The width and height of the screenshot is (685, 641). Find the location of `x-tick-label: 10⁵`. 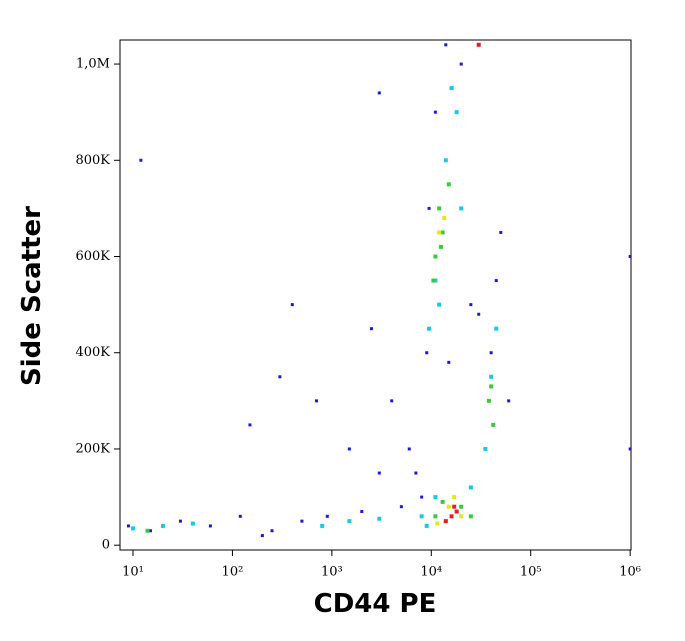

x-tick-label: 10⁵ is located at coordinates (531, 572).